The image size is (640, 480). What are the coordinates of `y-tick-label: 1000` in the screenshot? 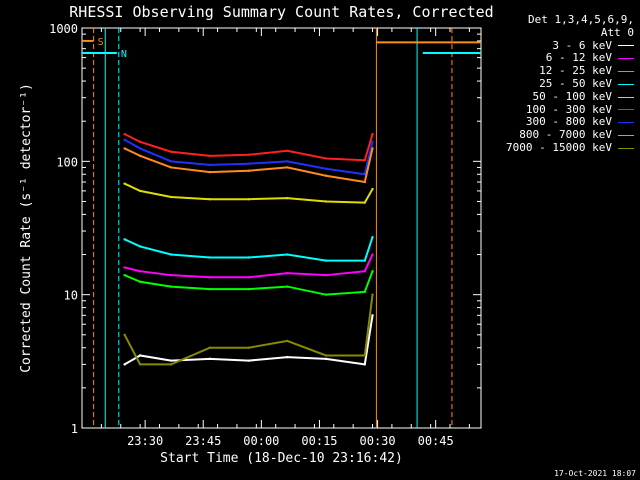 It's located at (63, 29).